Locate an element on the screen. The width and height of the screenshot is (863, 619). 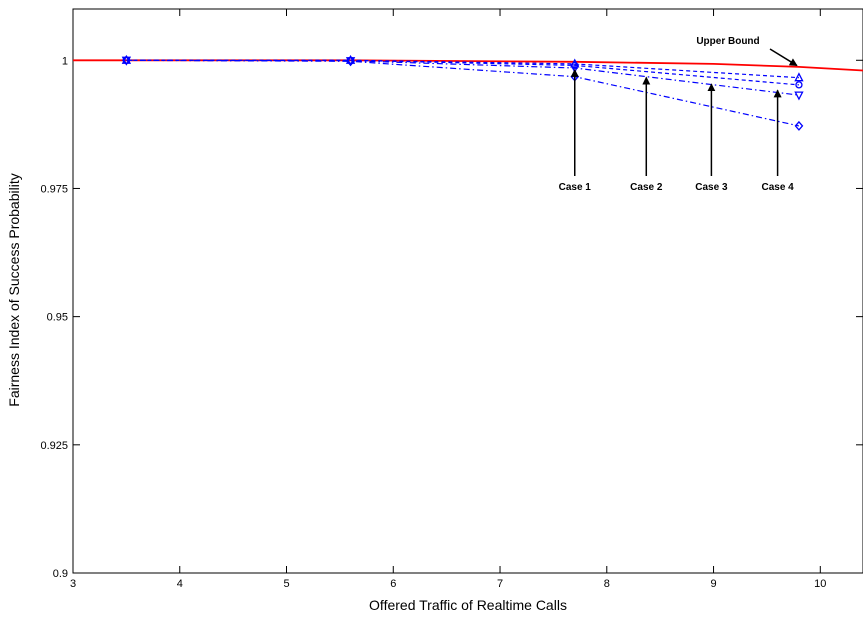
series-line is located at coordinates (463, 93).